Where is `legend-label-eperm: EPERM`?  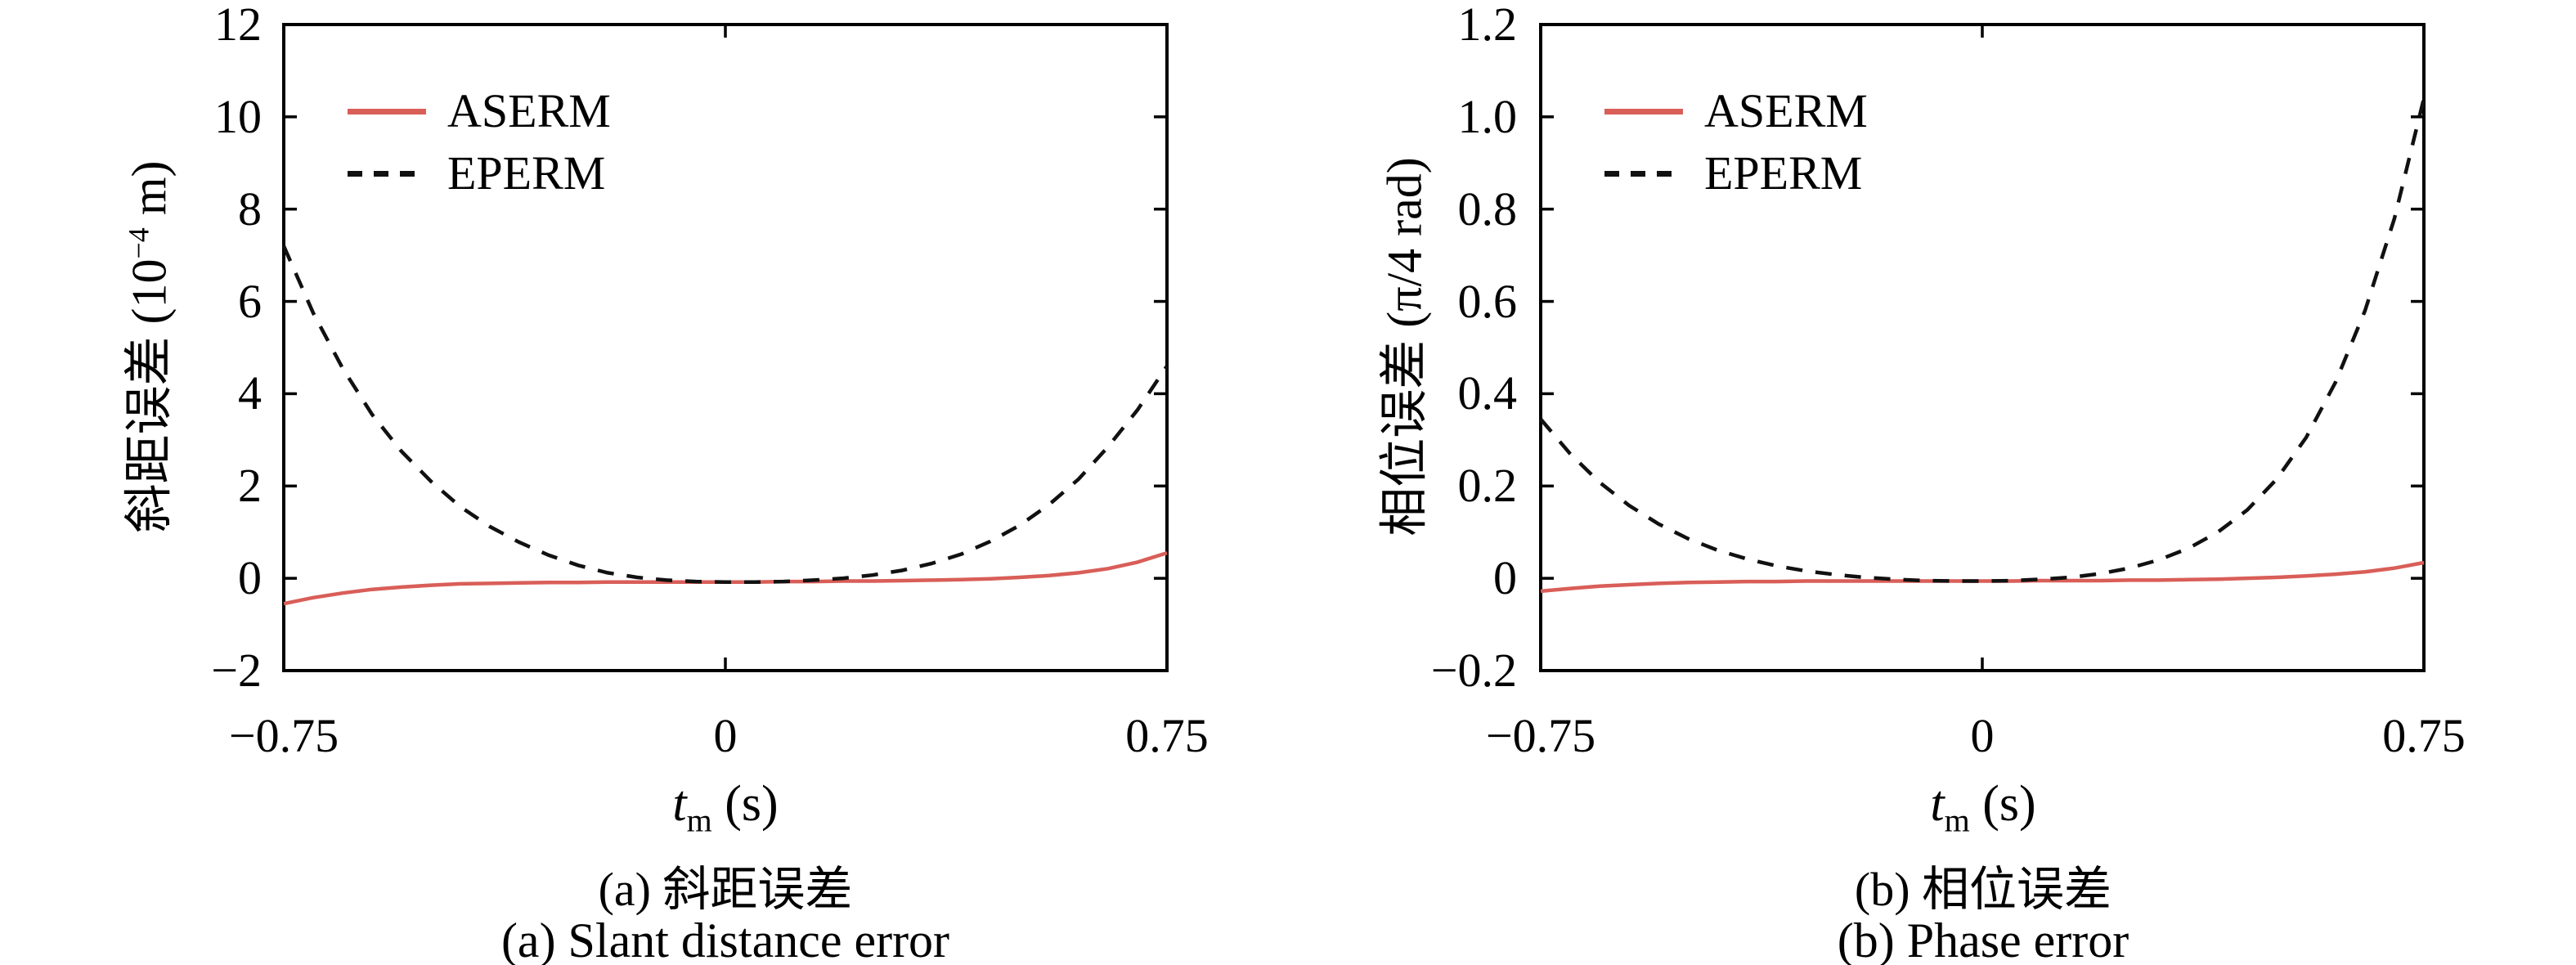
legend-label-eperm: EPERM is located at coordinates (527, 173).